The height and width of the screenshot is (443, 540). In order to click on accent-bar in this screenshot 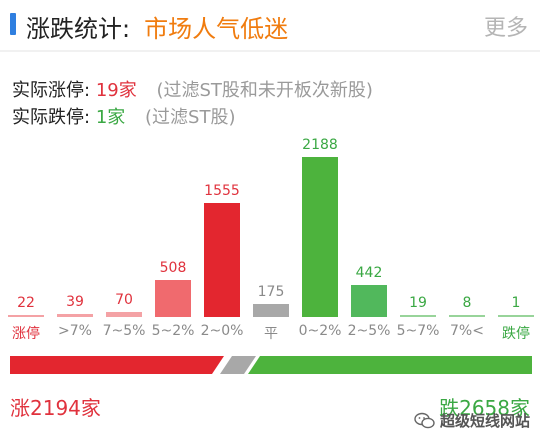, I will do `click(13, 24)`.